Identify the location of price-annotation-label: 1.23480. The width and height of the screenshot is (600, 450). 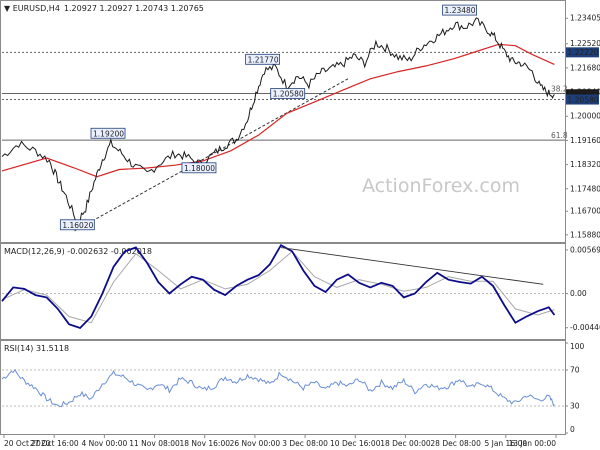
(460, 10).